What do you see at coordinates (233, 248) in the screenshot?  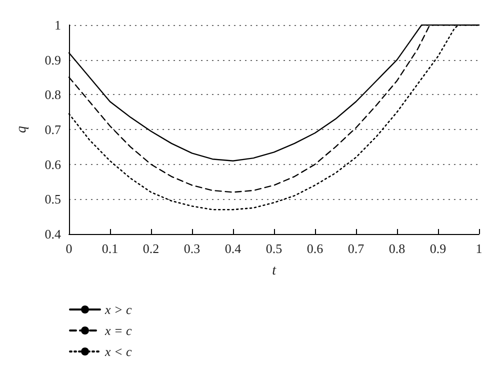 I see `x-tick-label: 0.4` at bounding box center [233, 248].